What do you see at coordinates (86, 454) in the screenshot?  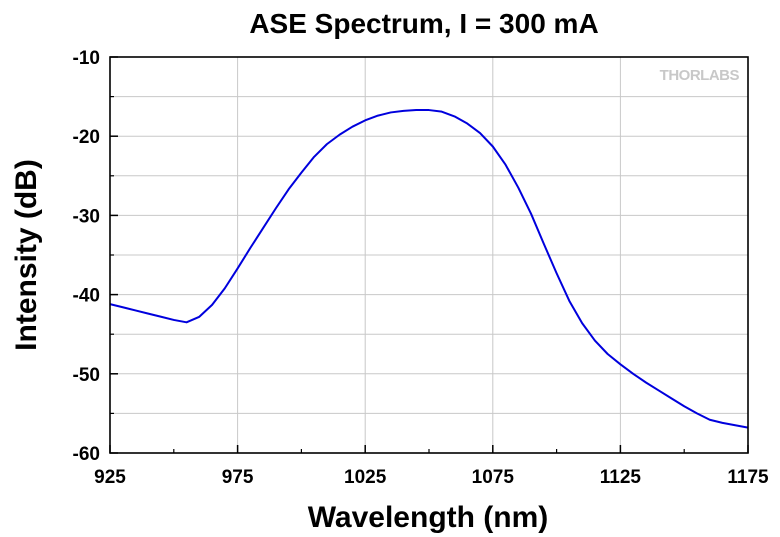 I see `y-tick-label: -60` at bounding box center [86, 454].